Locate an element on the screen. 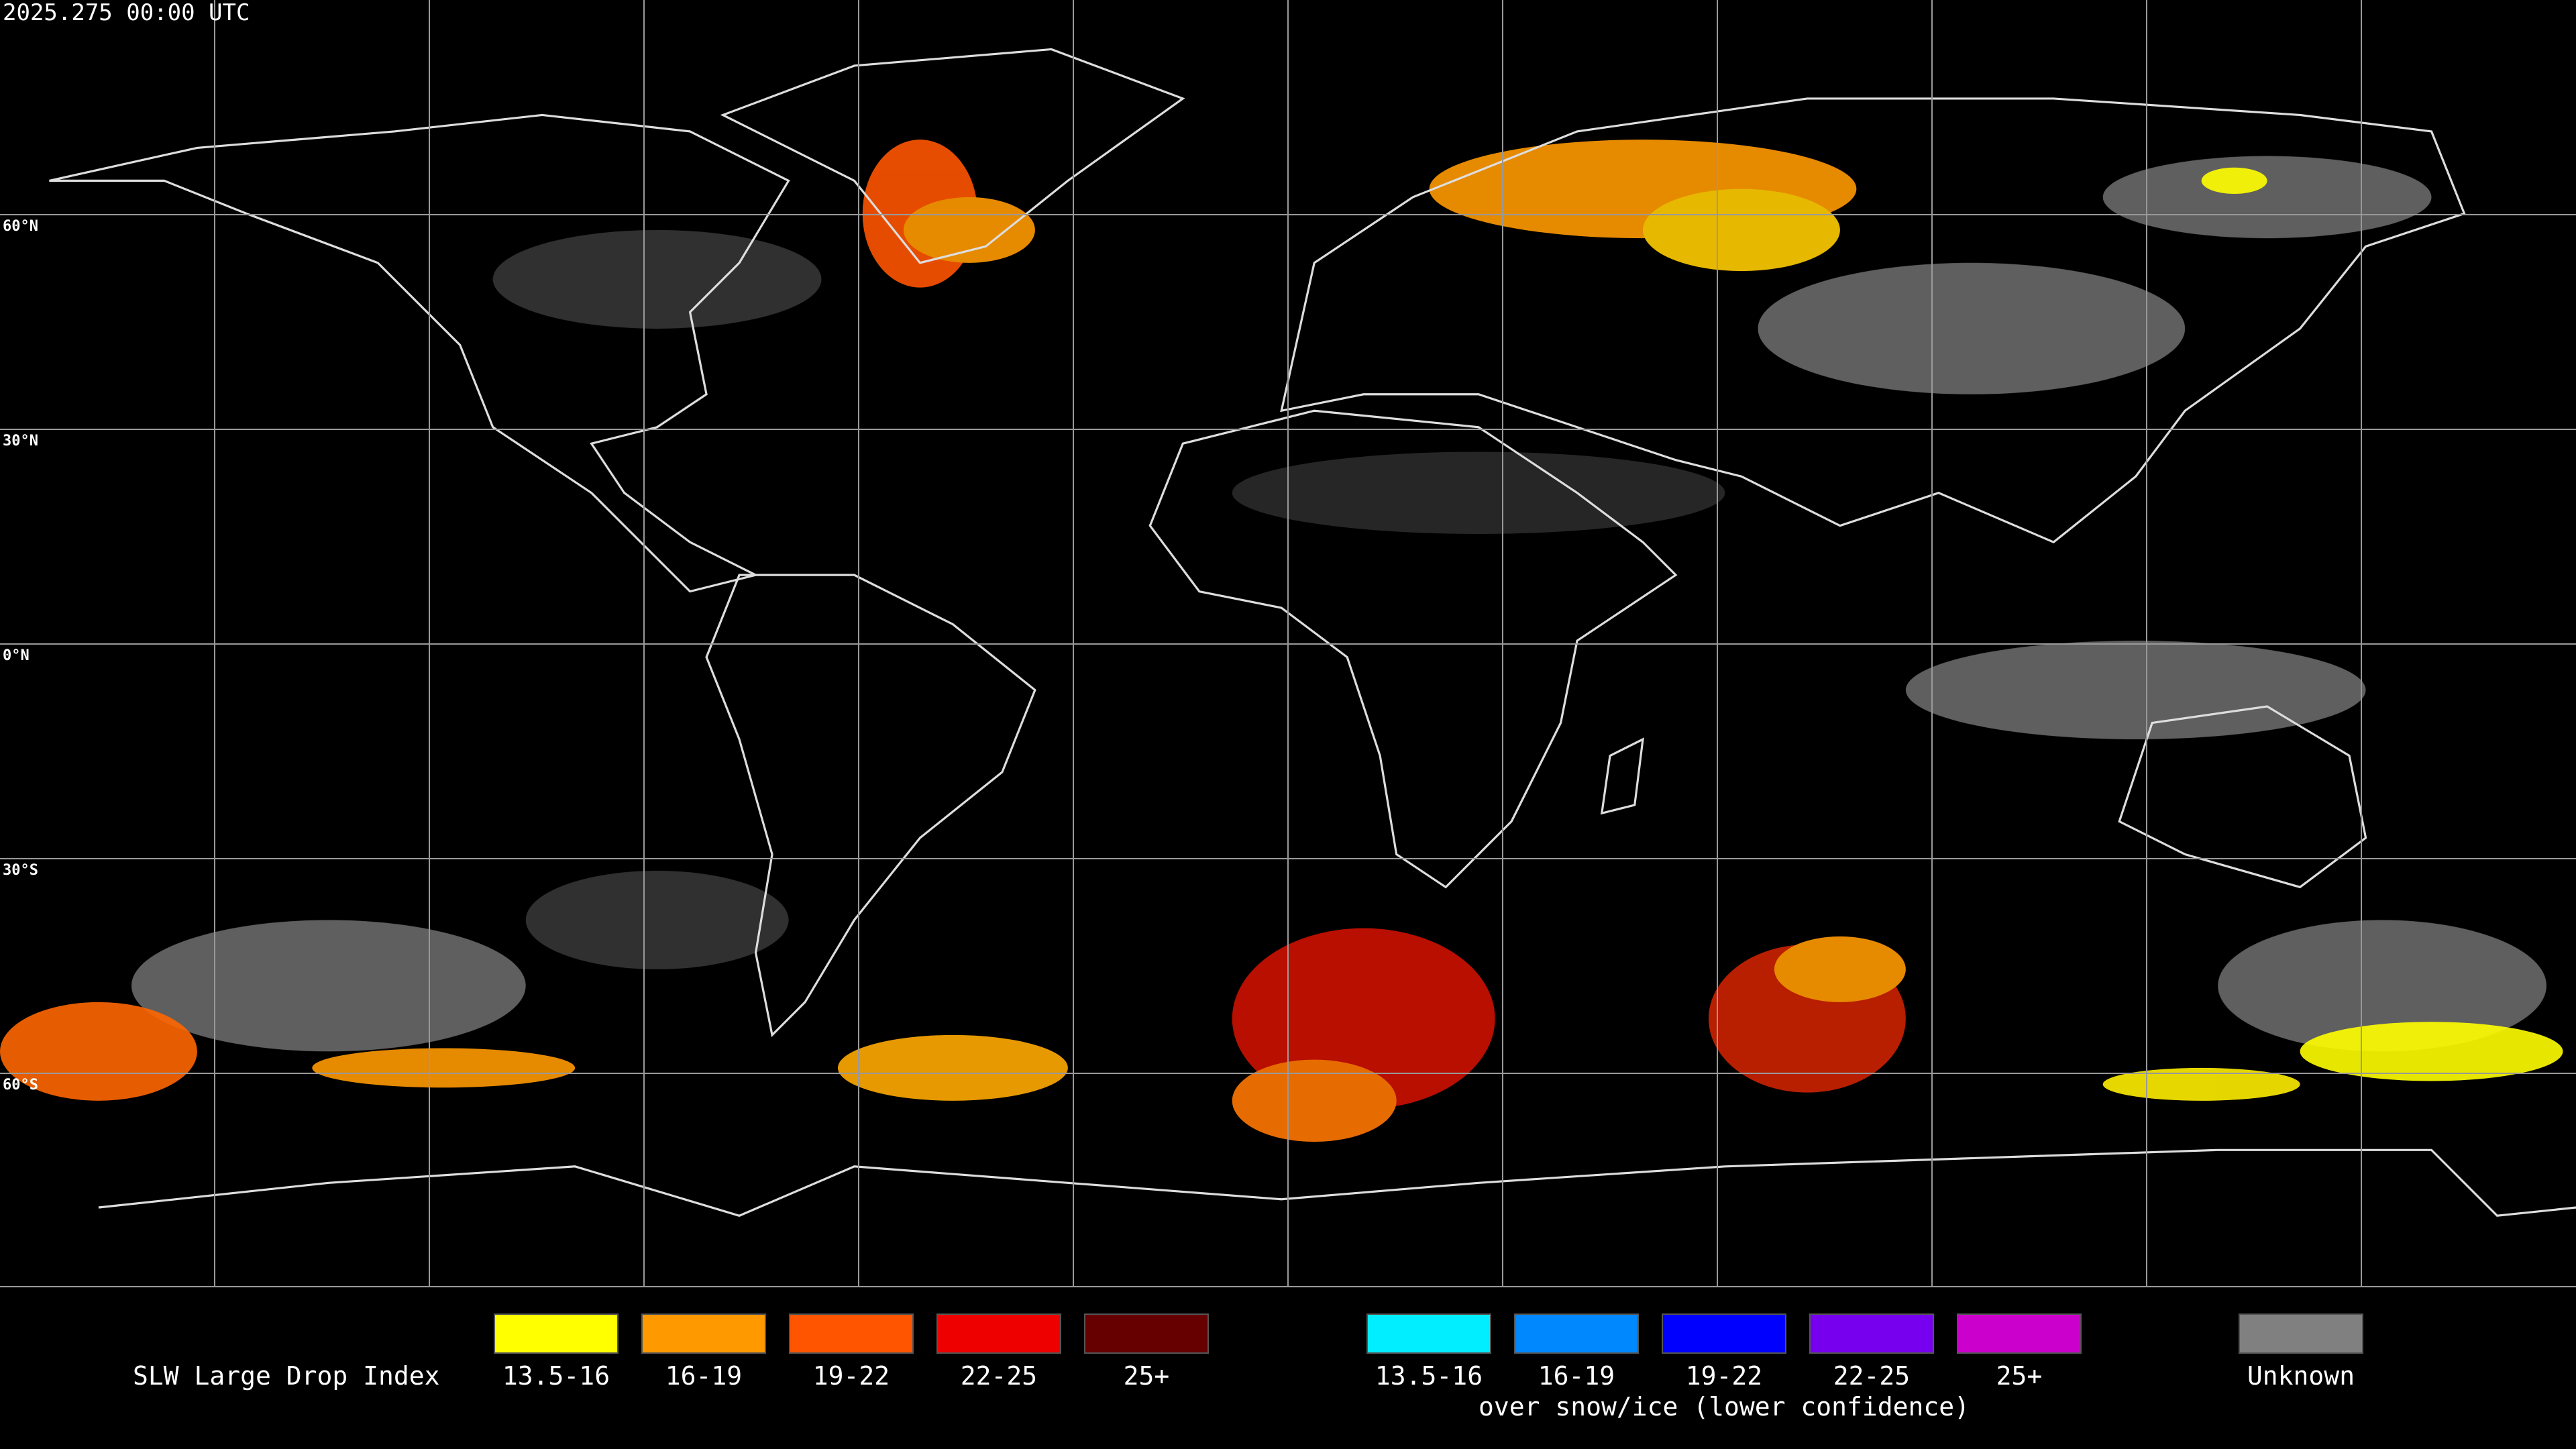 The height and width of the screenshot is (1449, 2576). latitude-label: 60°N is located at coordinates (20, 226).